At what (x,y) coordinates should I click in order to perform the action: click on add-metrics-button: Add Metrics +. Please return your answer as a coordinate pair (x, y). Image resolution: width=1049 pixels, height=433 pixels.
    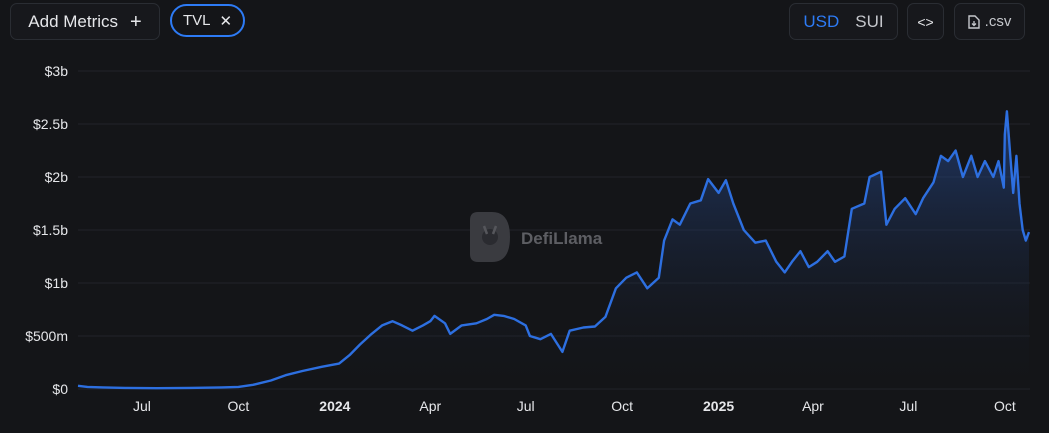
    Looking at the image, I should click on (85, 21).